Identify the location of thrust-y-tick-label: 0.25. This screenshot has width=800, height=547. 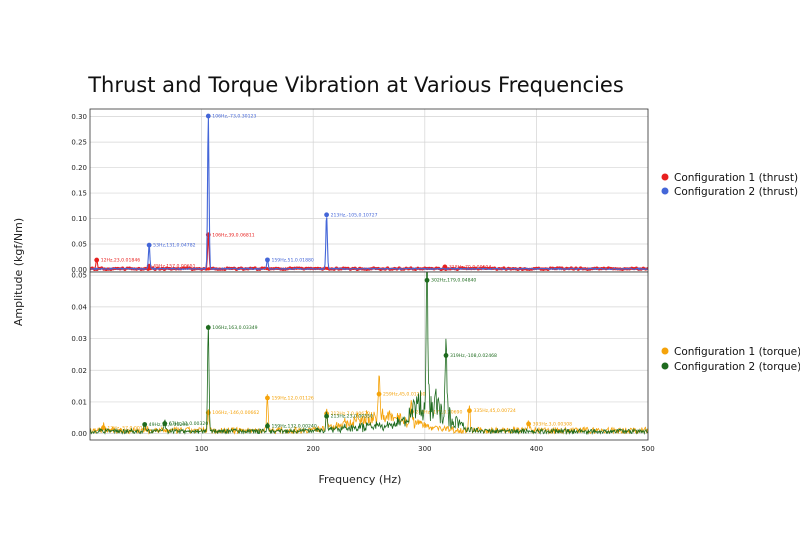
(79, 143).